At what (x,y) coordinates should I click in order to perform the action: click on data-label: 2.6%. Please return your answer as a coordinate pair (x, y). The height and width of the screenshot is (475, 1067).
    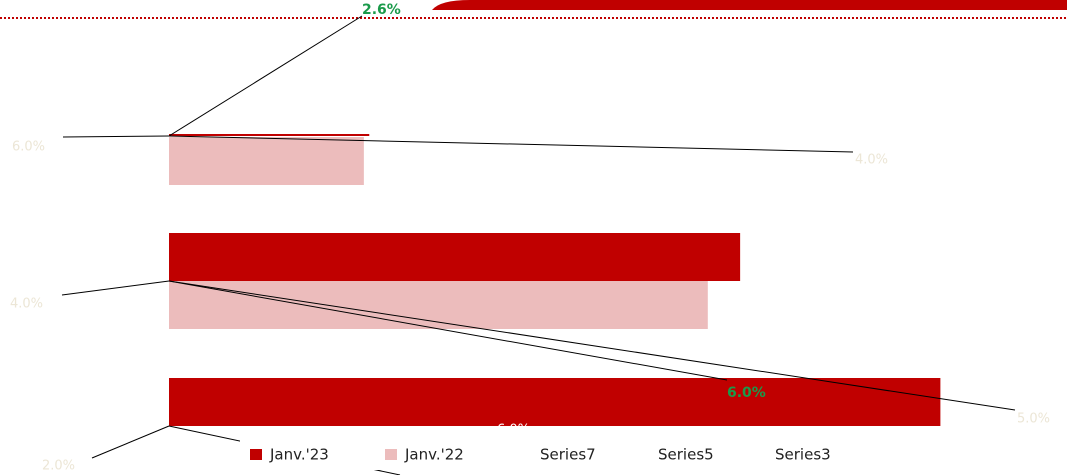
    Looking at the image, I should click on (381, 10).